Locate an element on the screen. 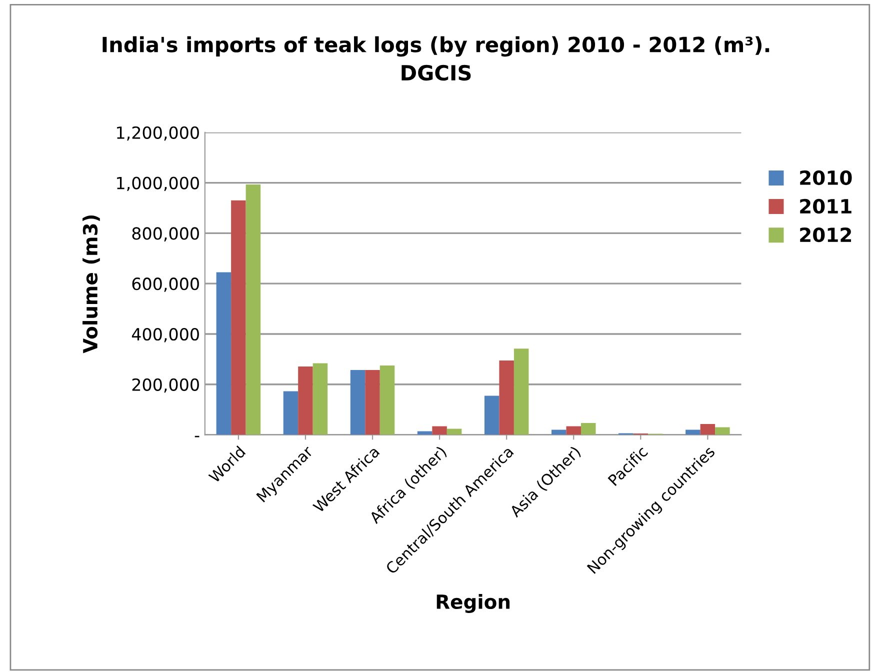  x-axis-title: Region is located at coordinates (473, 603).